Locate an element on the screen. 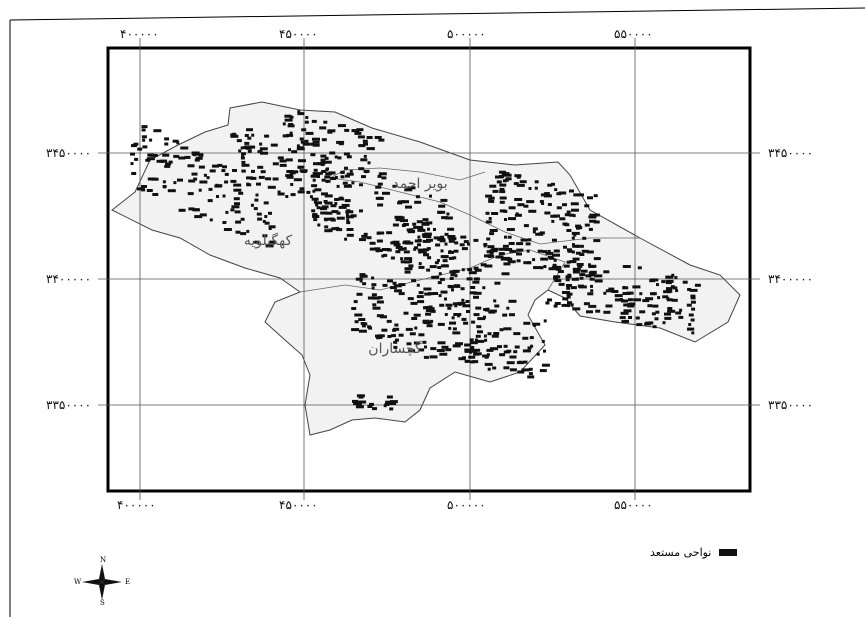 This screenshot has width=865, height=617. x-tick-top-400000: ۴۰۰۰۰۰ is located at coordinates (139, 34).